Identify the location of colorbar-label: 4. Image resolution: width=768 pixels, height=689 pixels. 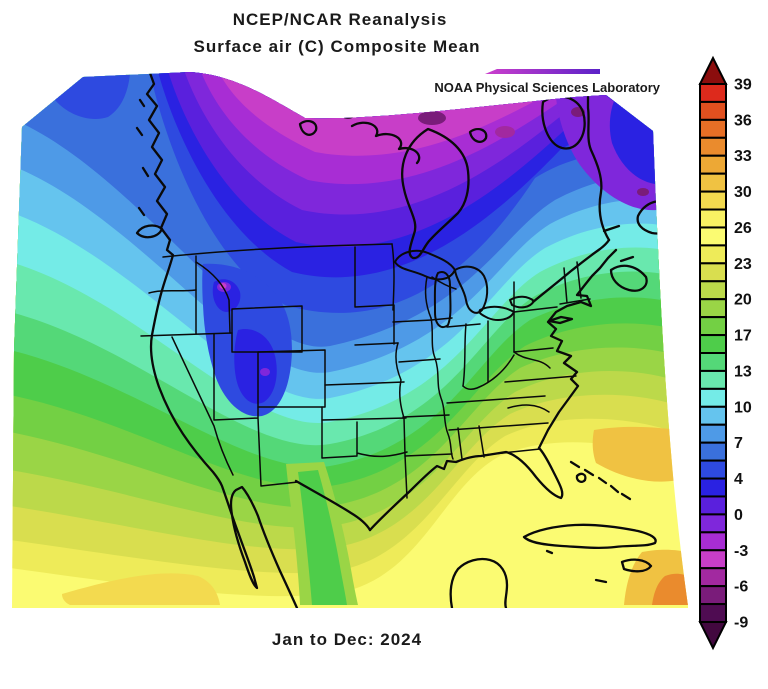
(738, 479).